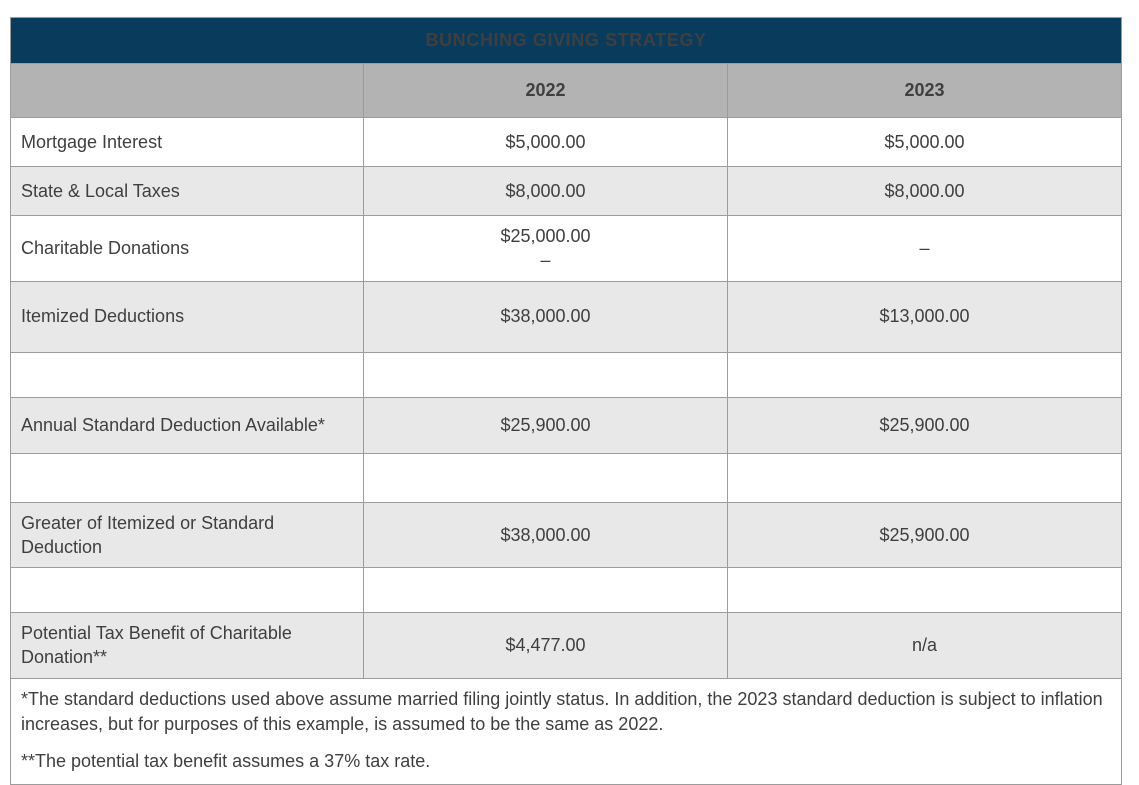  I want to click on row-label-text: State & Local Taxes, so click(100, 190).